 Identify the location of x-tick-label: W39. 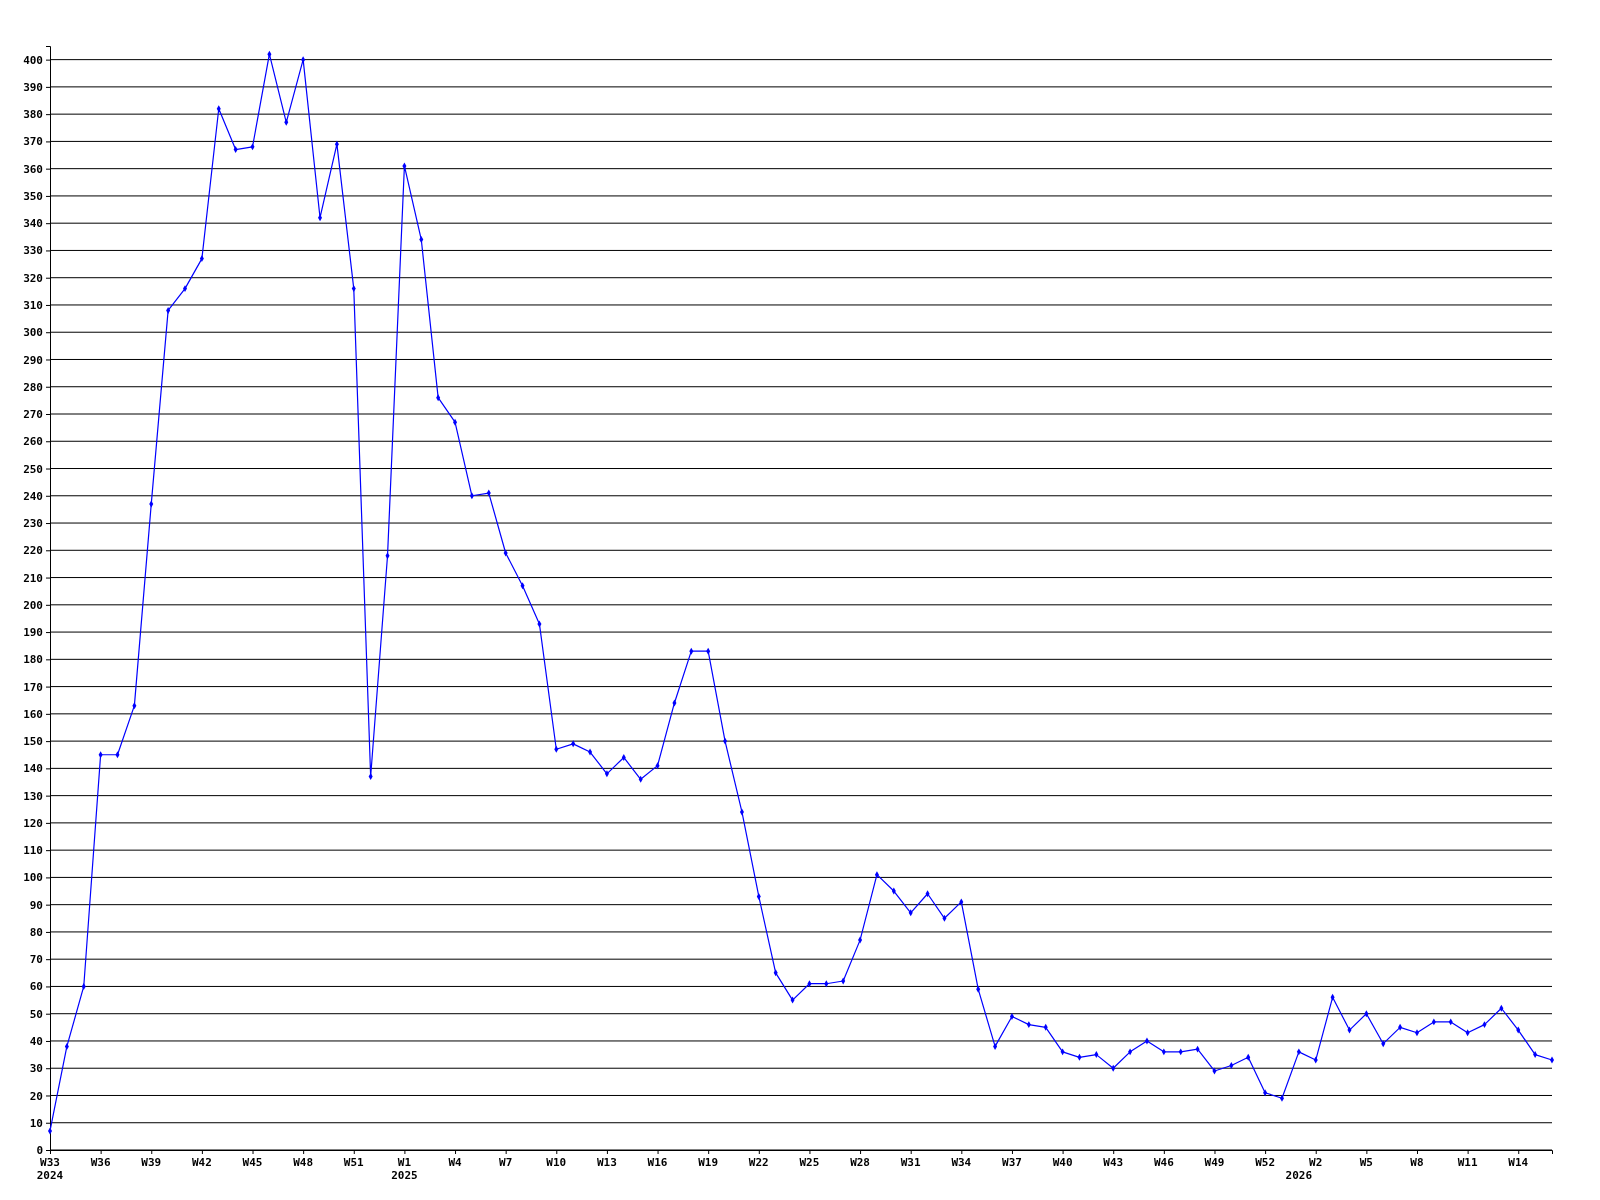
(151, 1162).